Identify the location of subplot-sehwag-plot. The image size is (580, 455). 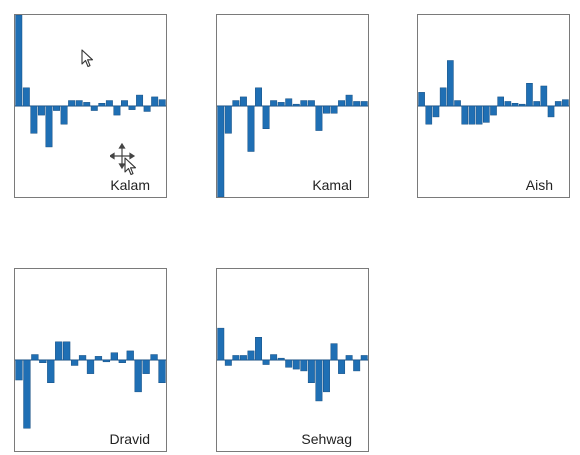
(292, 364).